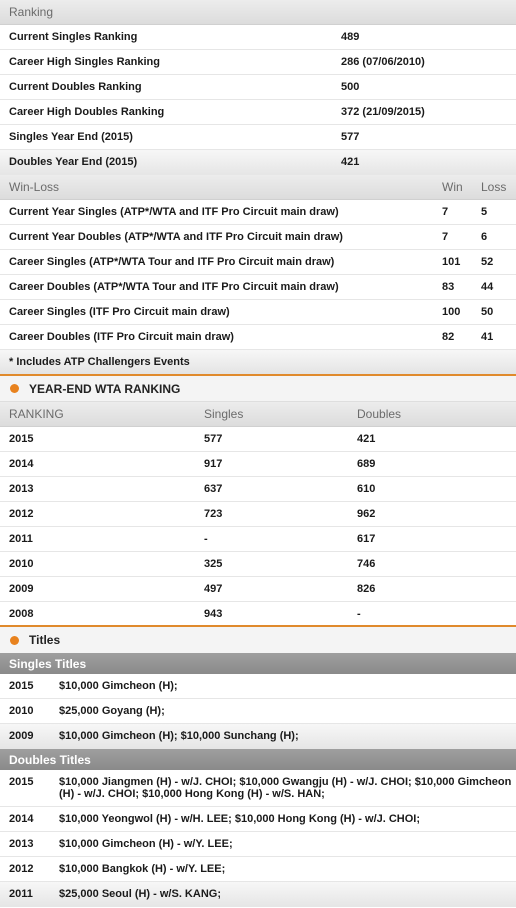 Image resolution: width=516 pixels, height=908 pixels. Describe the element at coordinates (36, 414) in the screenshot. I see `ranking-column-header: RANKING` at that location.